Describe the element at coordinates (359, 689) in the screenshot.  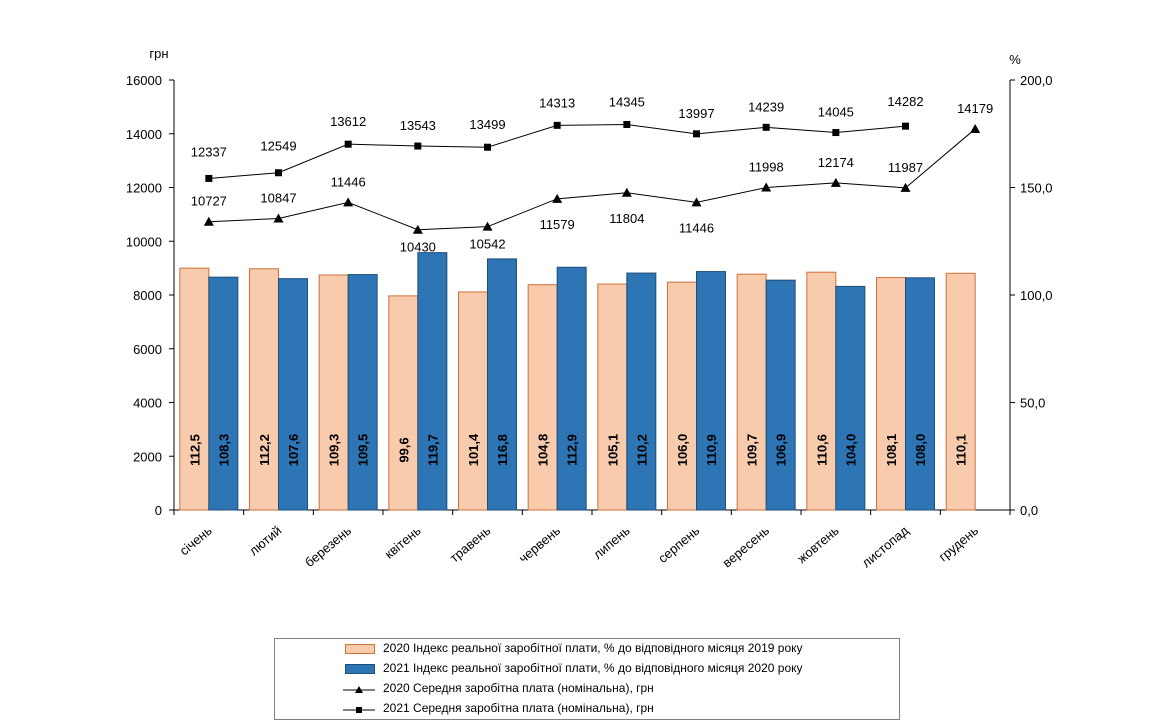
I see `triangle-marker-icon` at that location.